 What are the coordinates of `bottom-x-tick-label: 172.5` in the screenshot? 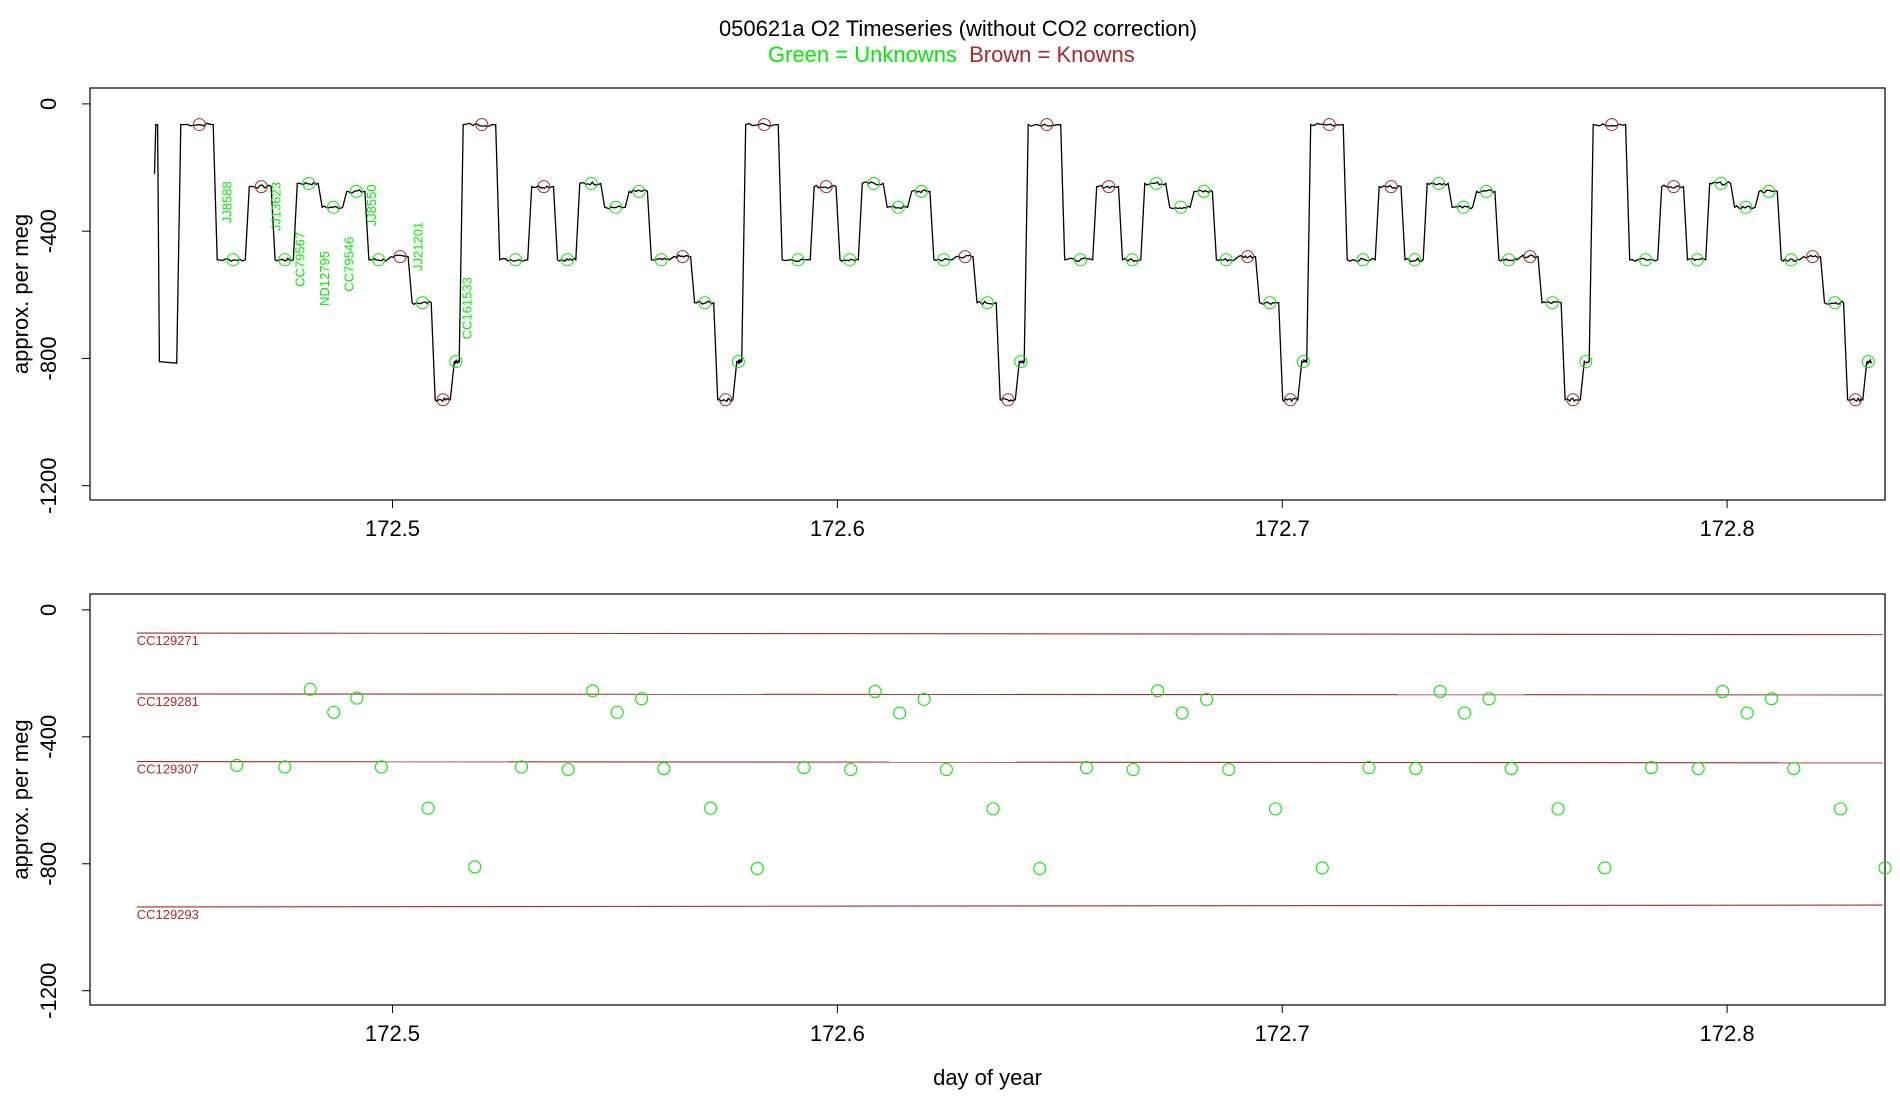 It's located at (392, 1033).